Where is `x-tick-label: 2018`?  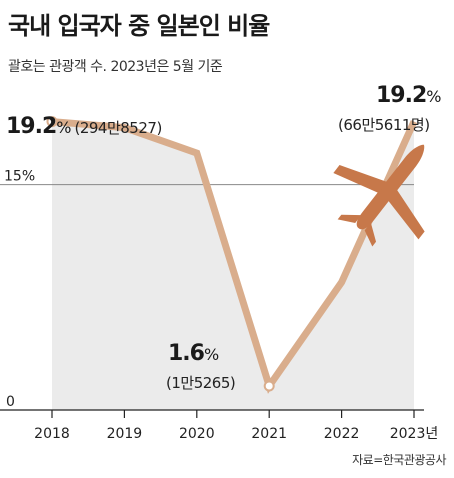
x-tick-label: 2018 is located at coordinates (52, 434).